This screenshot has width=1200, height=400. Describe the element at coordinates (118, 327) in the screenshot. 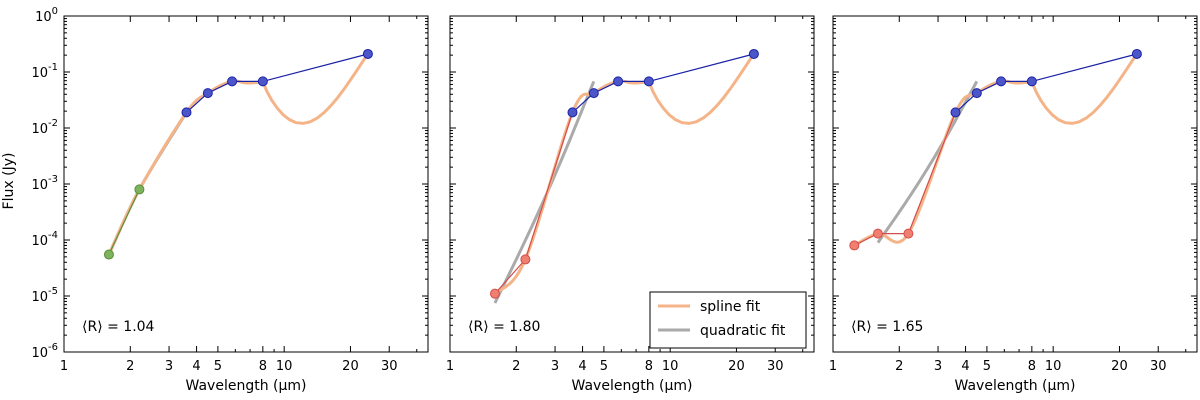

I see `panel-1-annotation: ⟨R⟩ = 1.04` at that location.